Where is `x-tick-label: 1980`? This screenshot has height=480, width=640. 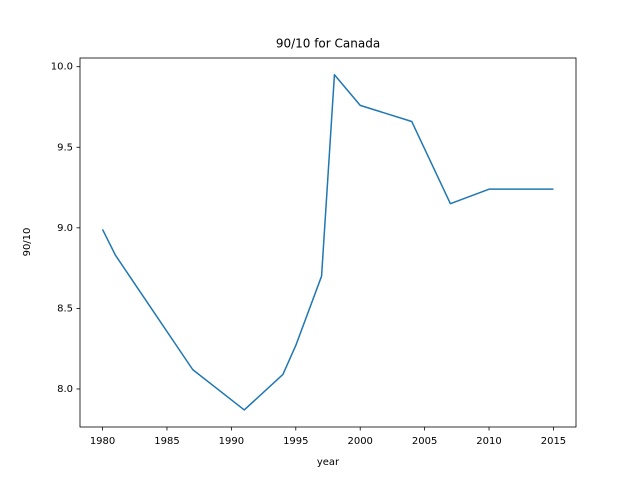
x-tick-label: 1980 is located at coordinates (102, 441).